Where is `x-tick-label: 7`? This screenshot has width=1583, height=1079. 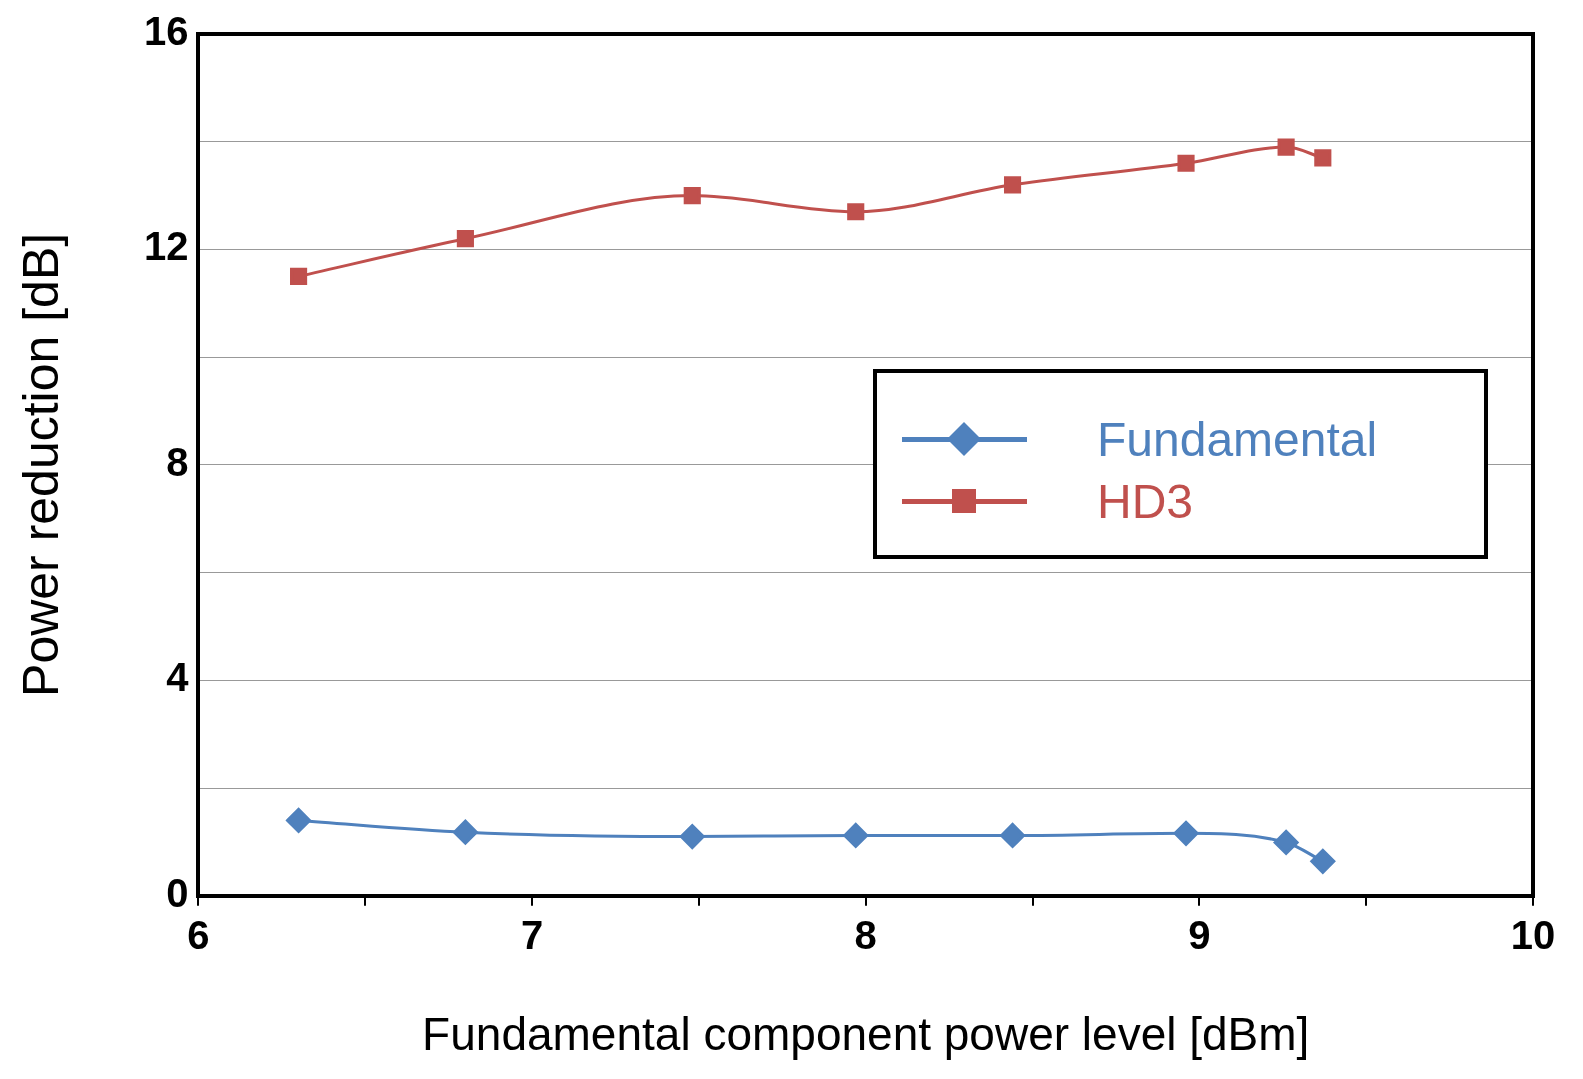
x-tick-label: 7 is located at coordinates (532, 934).